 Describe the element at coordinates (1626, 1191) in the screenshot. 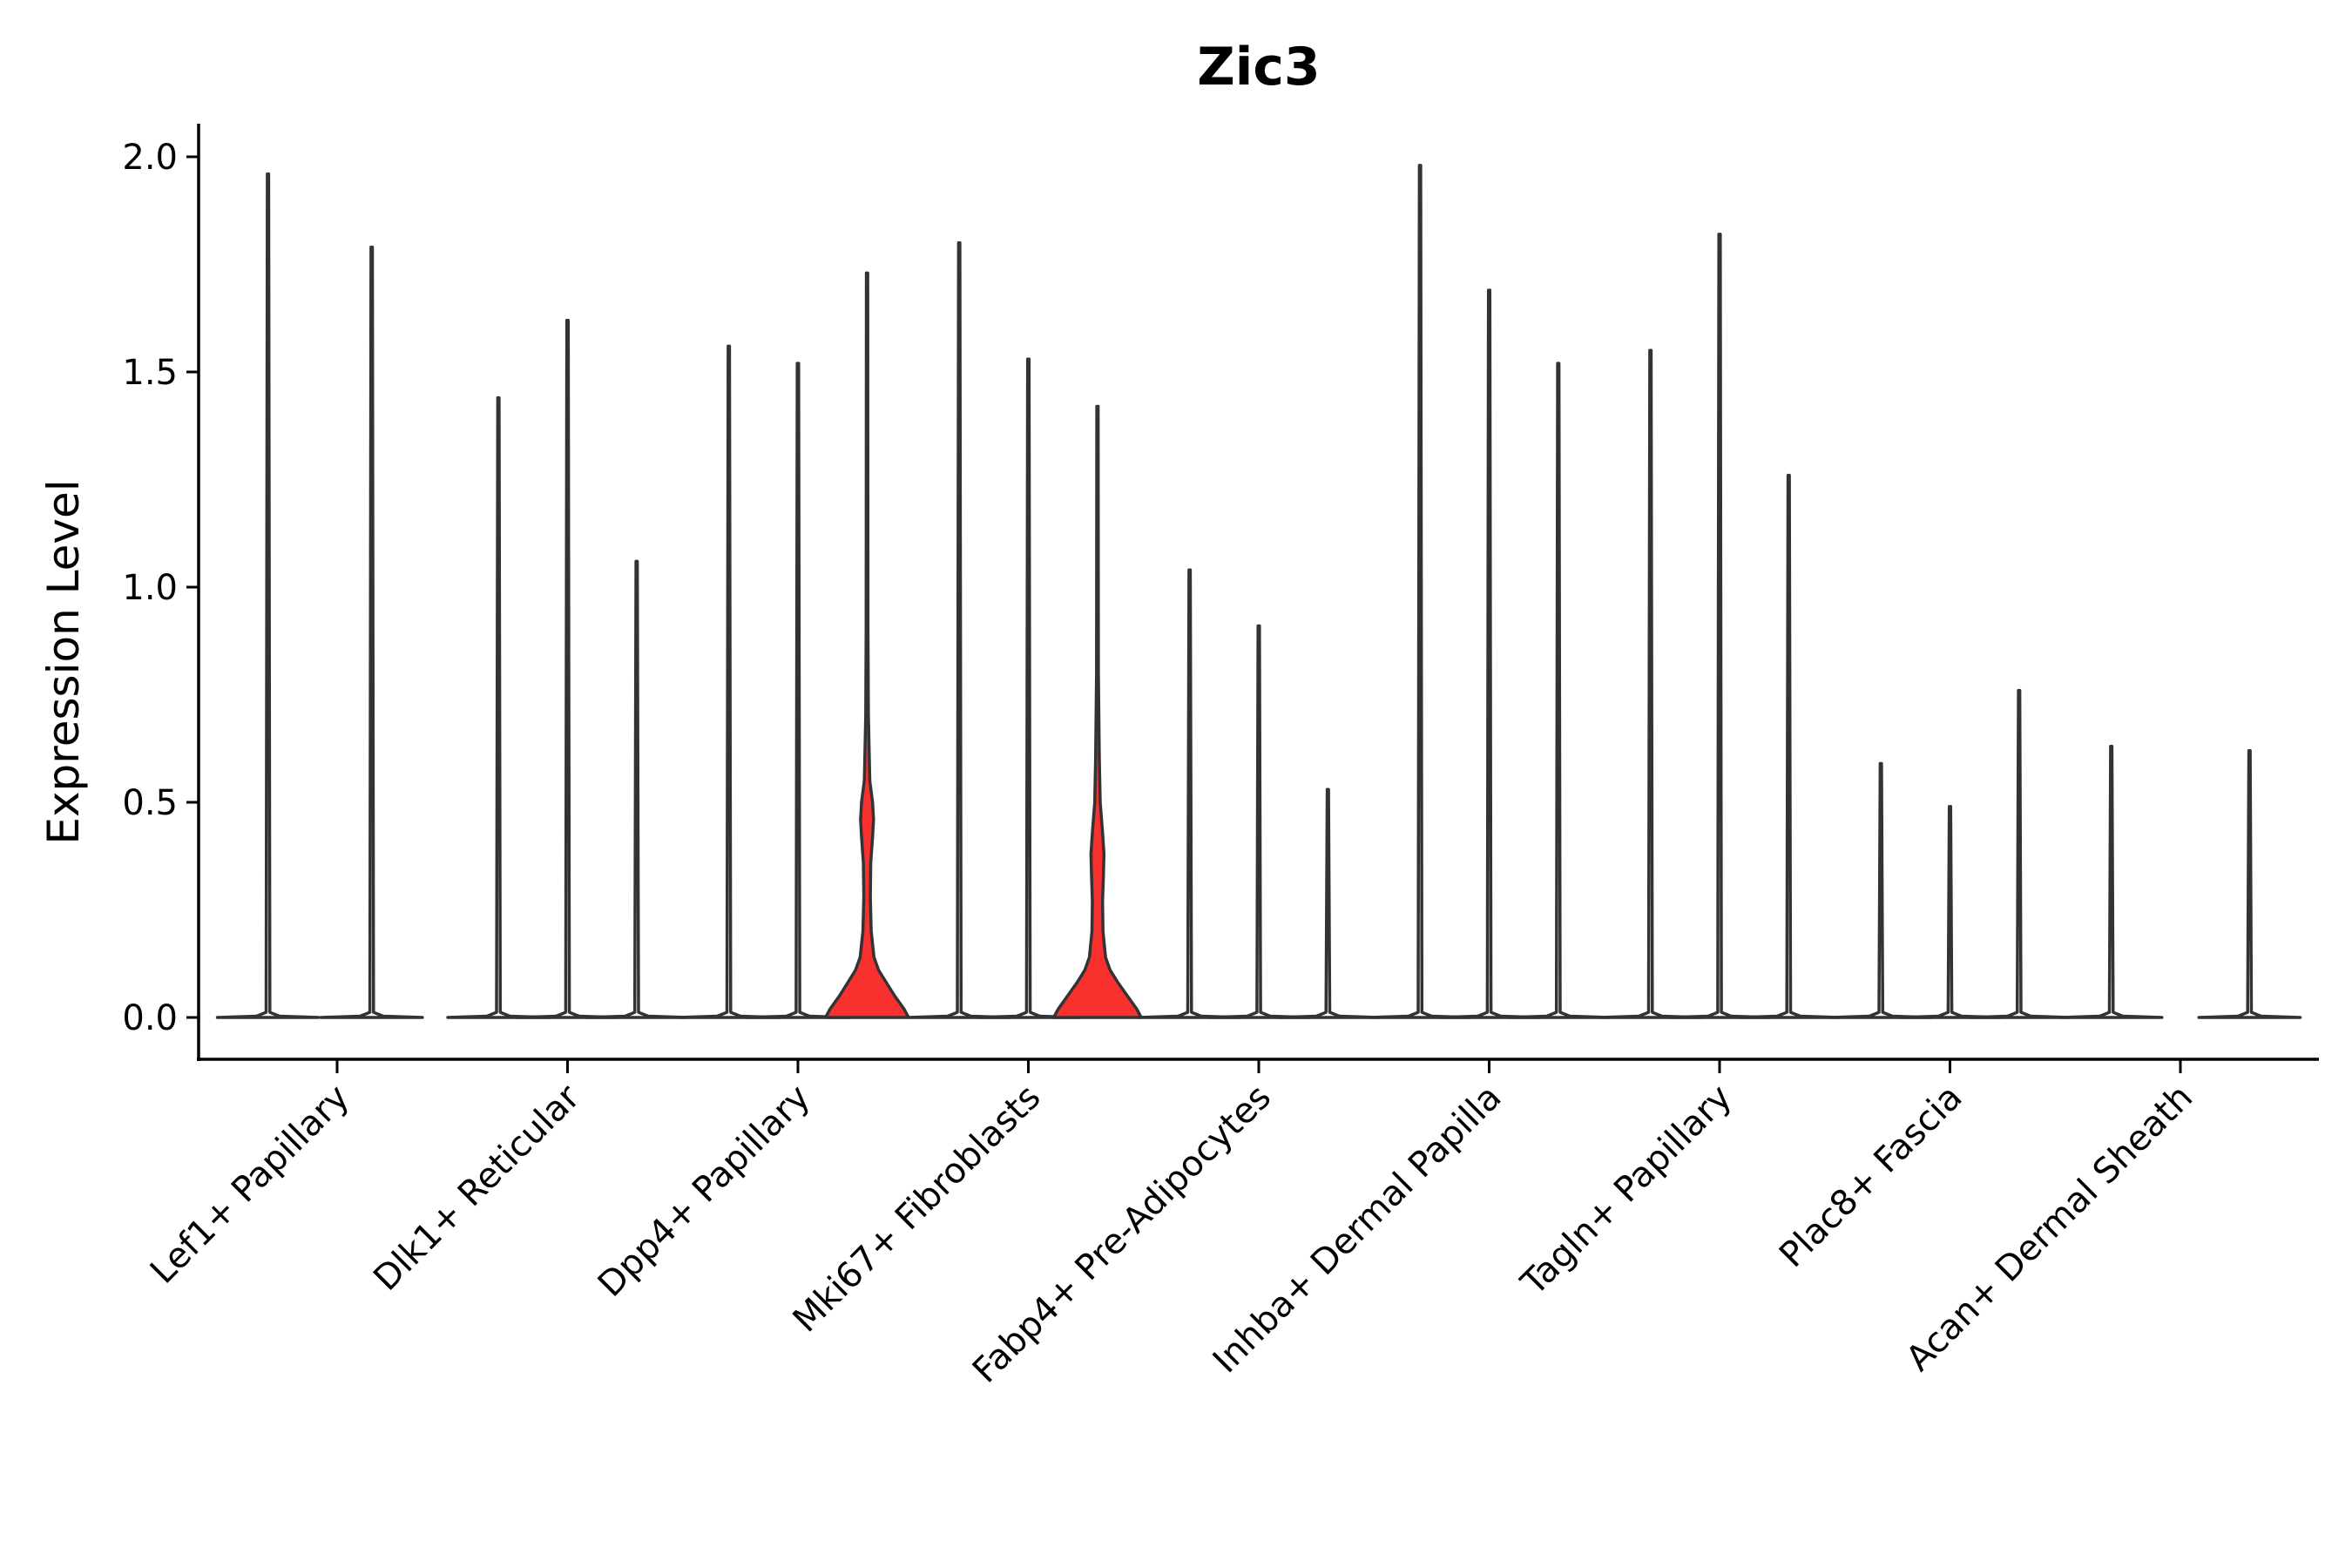

I see `category-label: Tagln+ Papillary` at that location.